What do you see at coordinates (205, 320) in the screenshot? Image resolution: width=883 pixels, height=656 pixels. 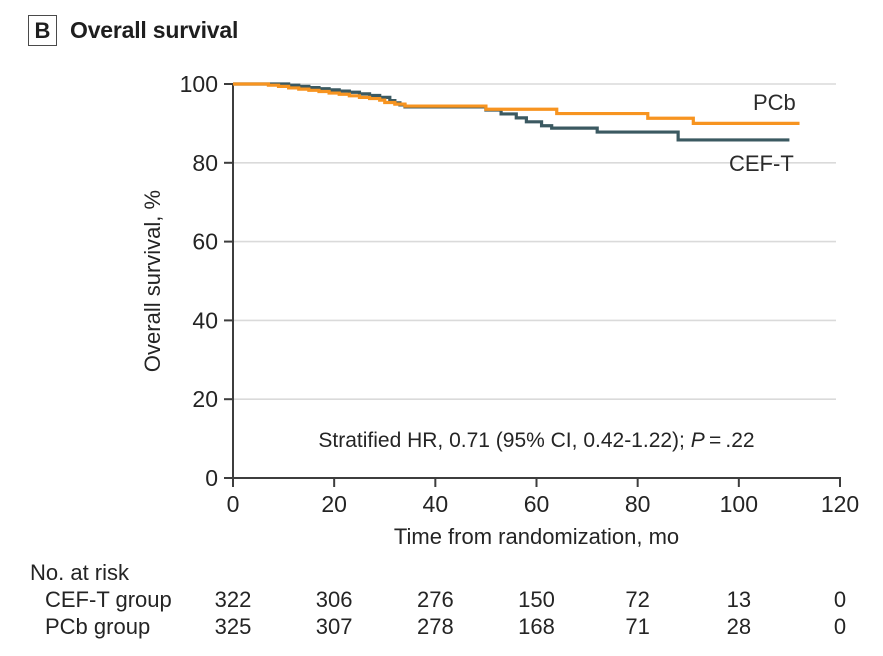 I see `y-tick-label-40: 40` at bounding box center [205, 320].